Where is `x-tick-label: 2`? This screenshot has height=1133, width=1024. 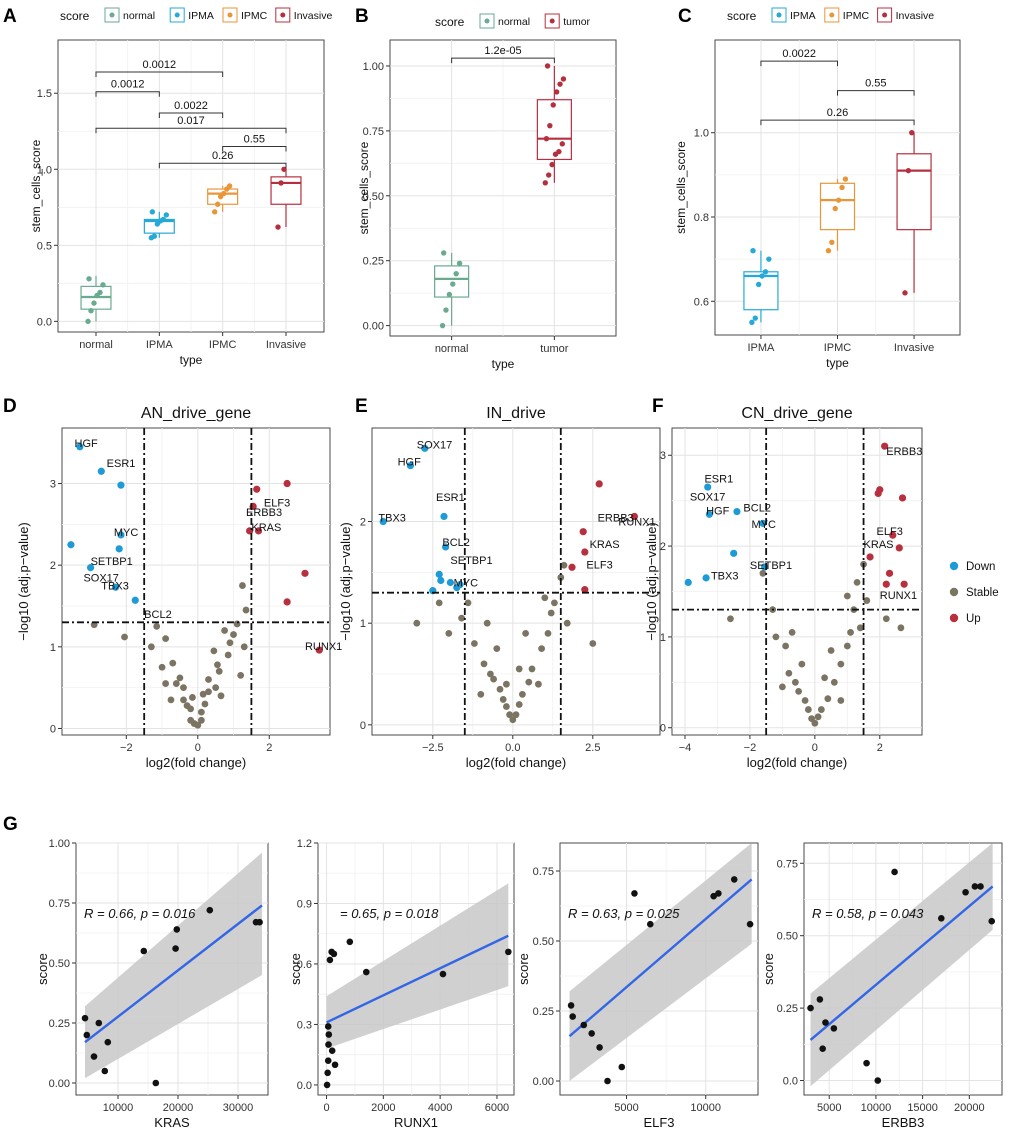
x-tick-label: 2 is located at coordinates (880, 748).